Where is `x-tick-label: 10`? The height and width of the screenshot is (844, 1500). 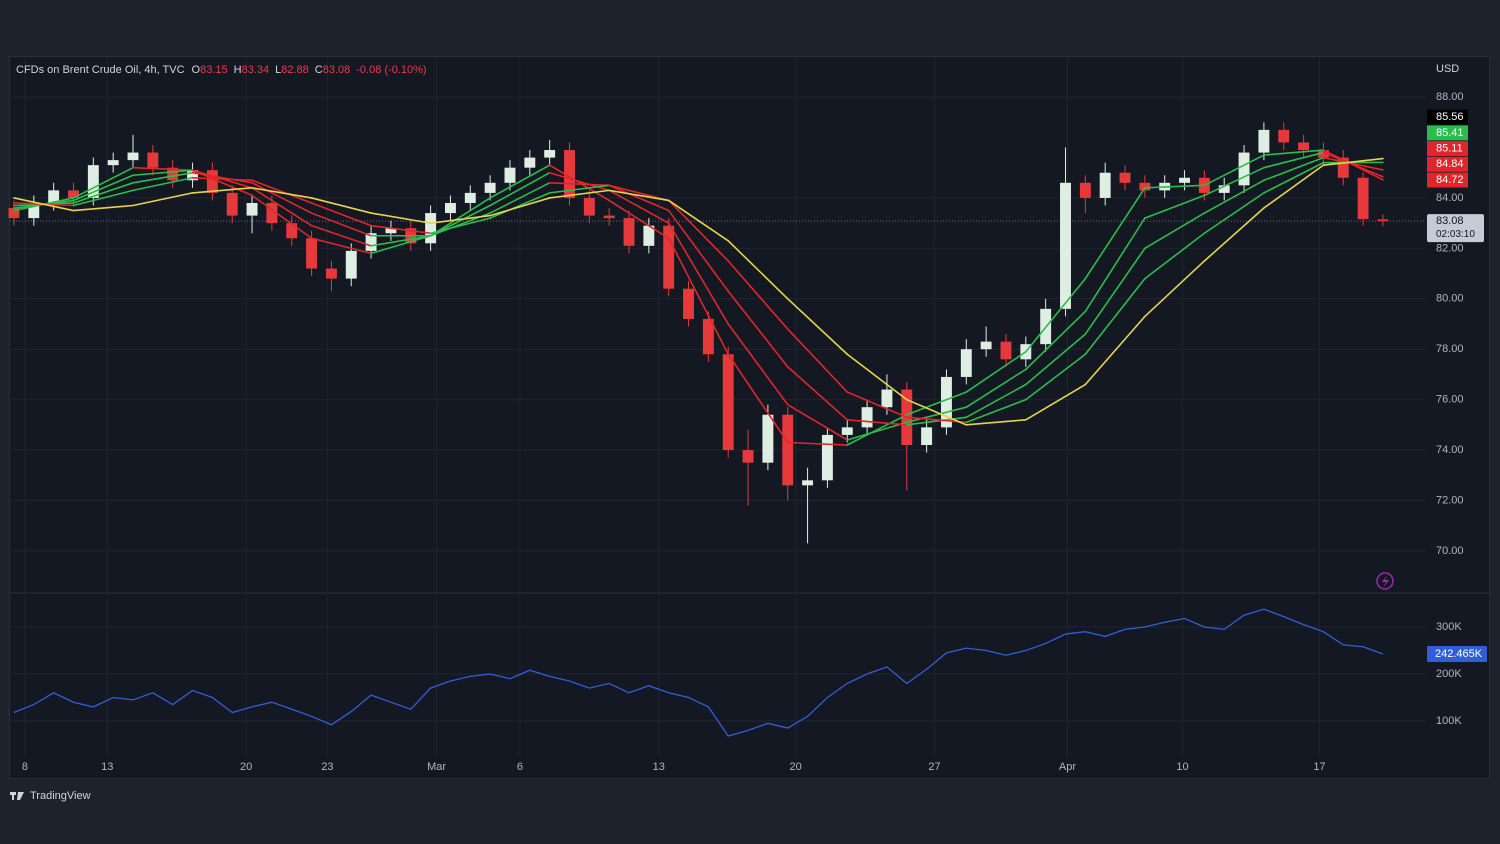
x-tick-label: 10 is located at coordinates (1182, 767).